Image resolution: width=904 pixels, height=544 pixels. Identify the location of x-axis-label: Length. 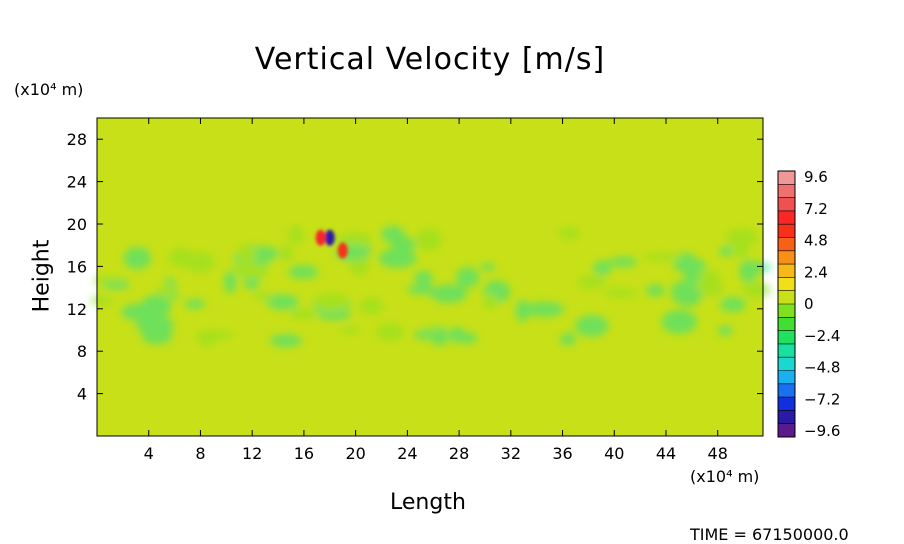
(428, 502).